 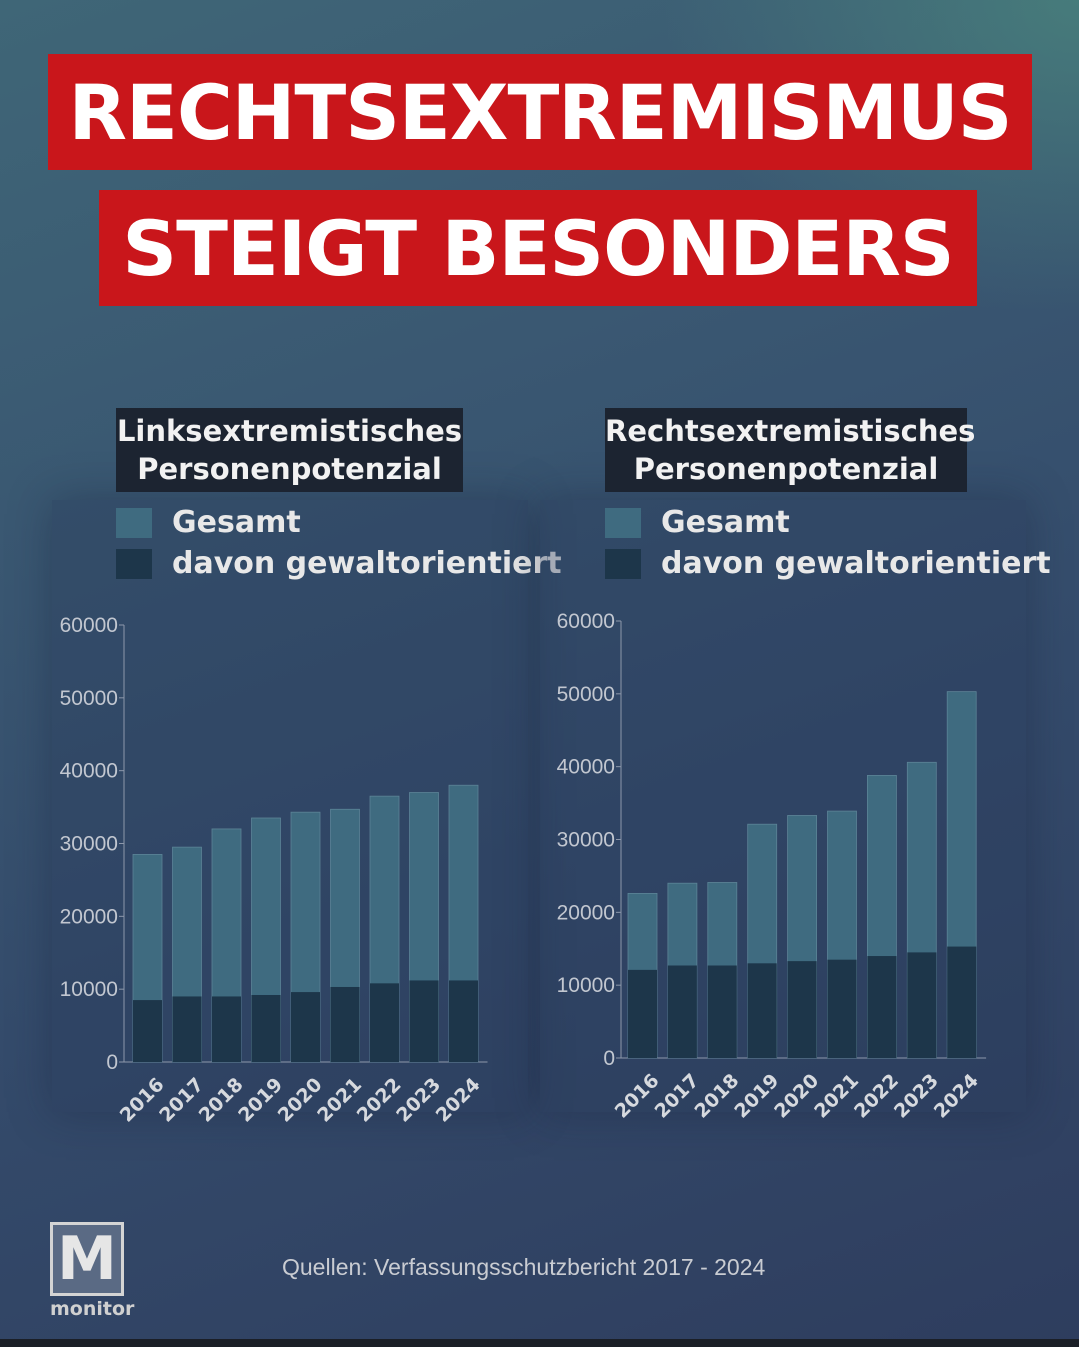 What do you see at coordinates (790, 450) in the screenshot?
I see `right-chart-title: Rechtsextremistisches Personenpotenzial` at bounding box center [790, 450].